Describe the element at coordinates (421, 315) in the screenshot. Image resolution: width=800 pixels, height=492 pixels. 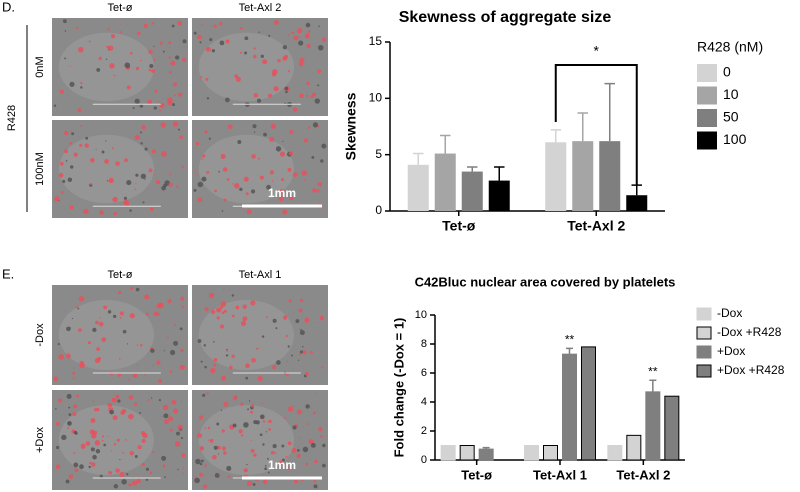
I see `y-tick-label: 10` at that location.